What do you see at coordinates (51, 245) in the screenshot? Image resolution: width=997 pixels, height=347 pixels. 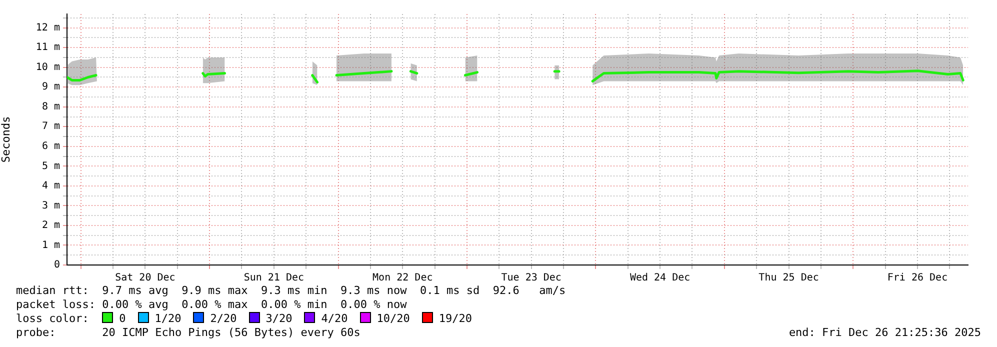 I see `y-tick-label: 1 m` at bounding box center [51, 245].